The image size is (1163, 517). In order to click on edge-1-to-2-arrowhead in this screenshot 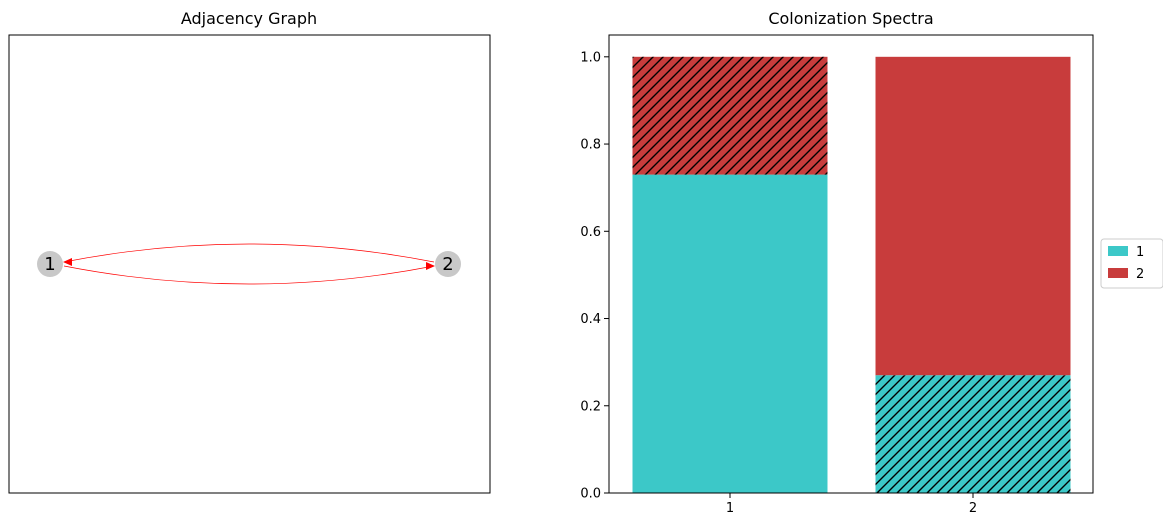, I will do `click(430, 266)`.